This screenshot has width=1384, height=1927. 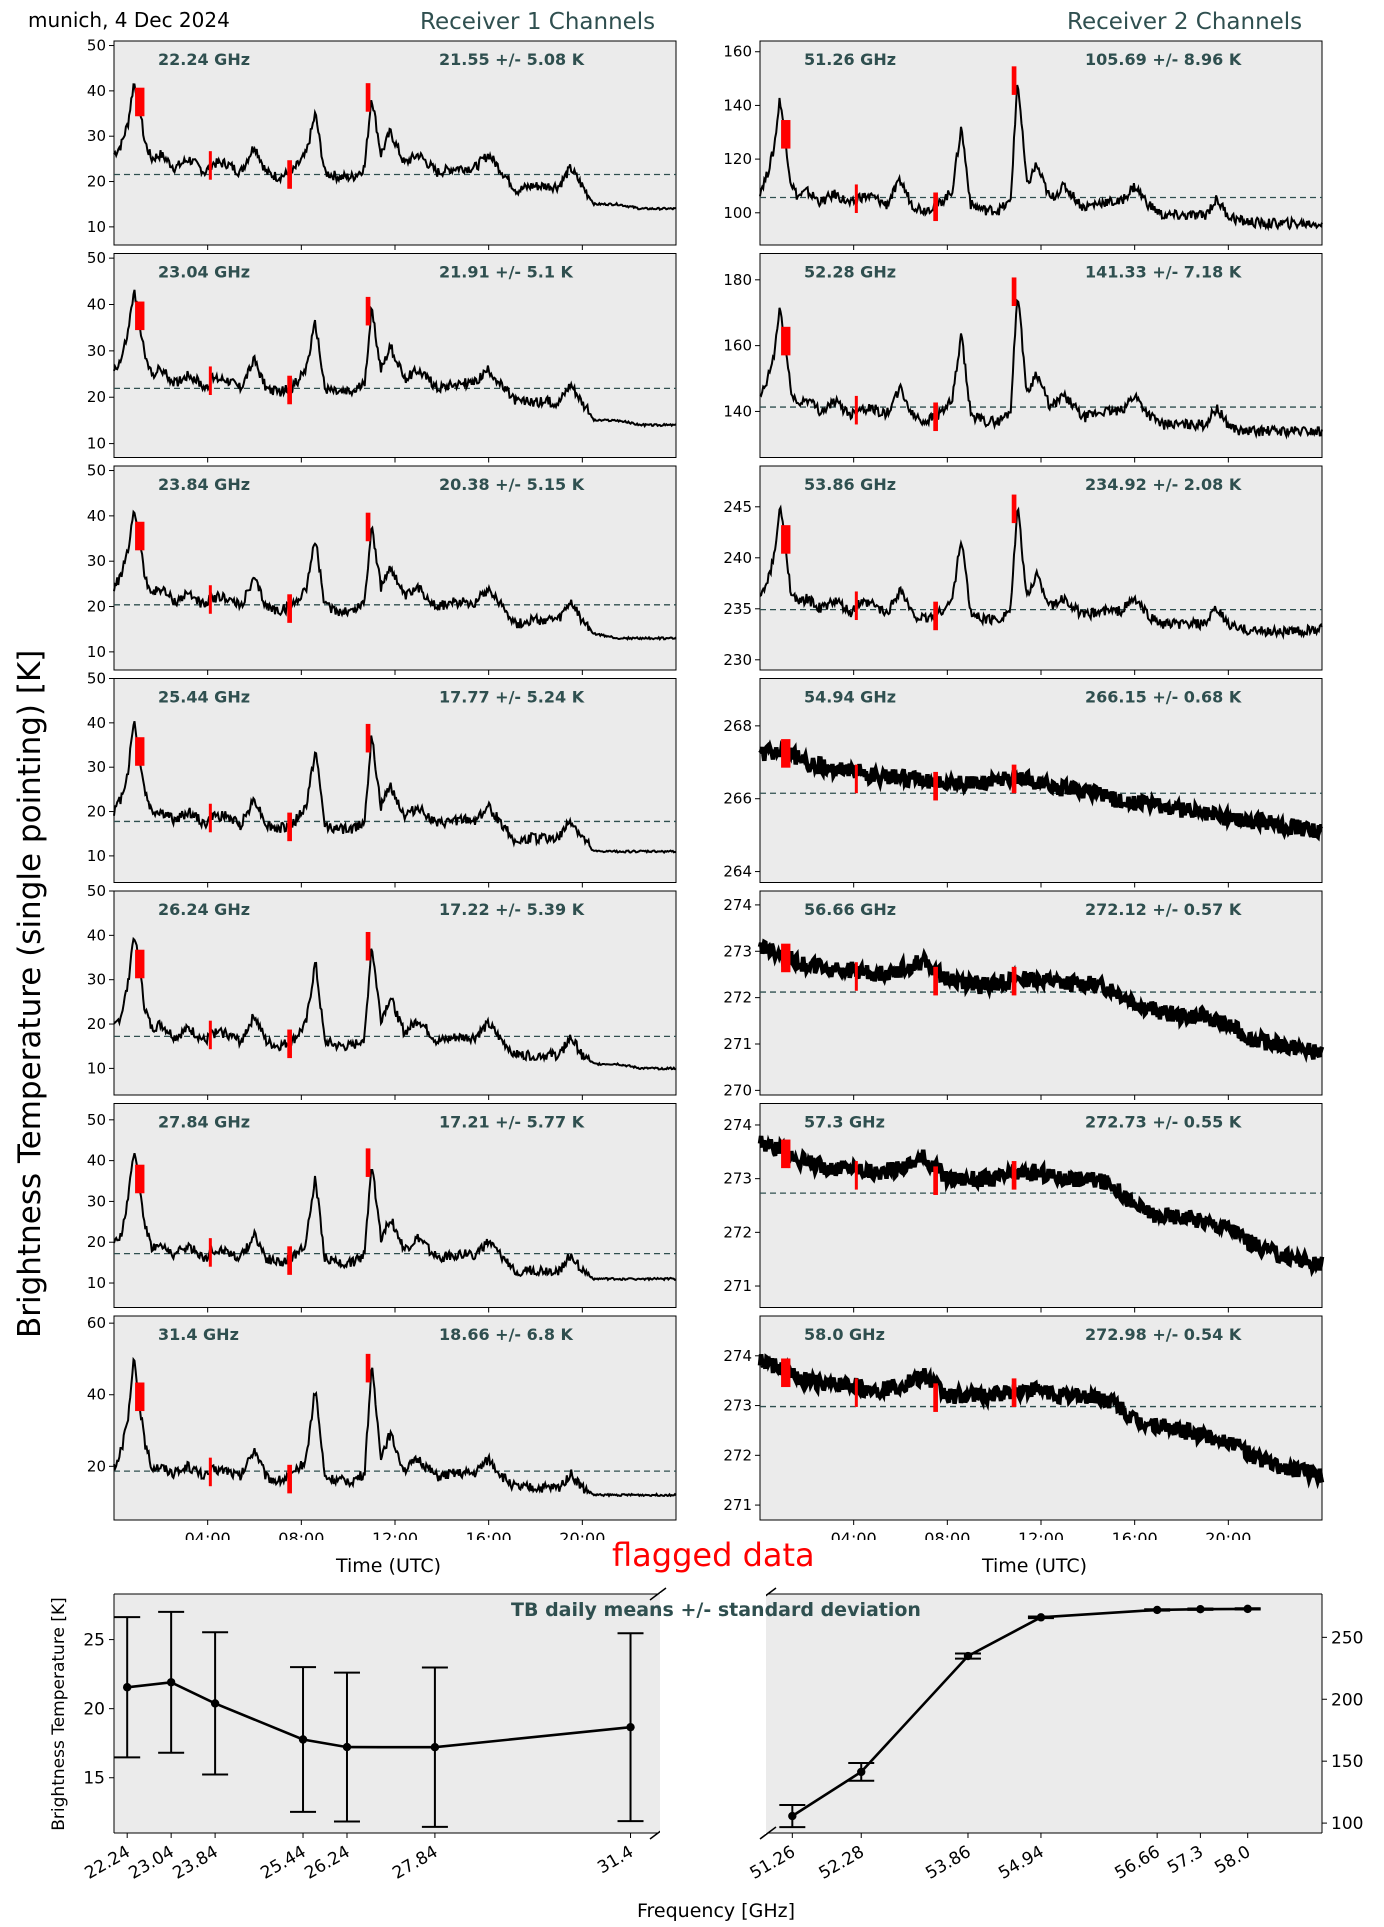 What do you see at coordinates (204, 272) in the screenshot?
I see `channel-label: 23.04 GHz` at bounding box center [204, 272].